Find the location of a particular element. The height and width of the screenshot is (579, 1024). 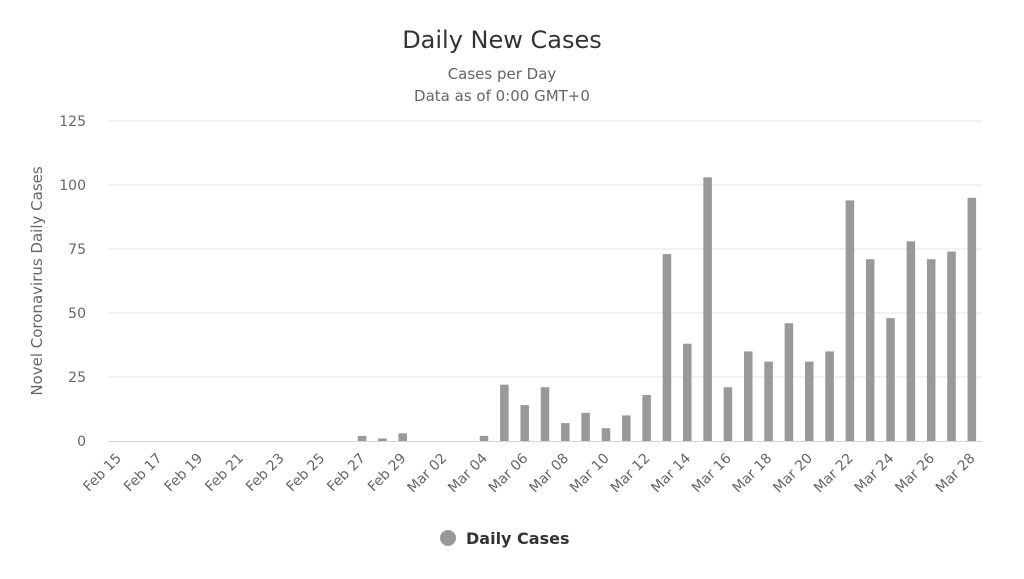

x-tick-label: Mar 02 is located at coordinates (427, 474).